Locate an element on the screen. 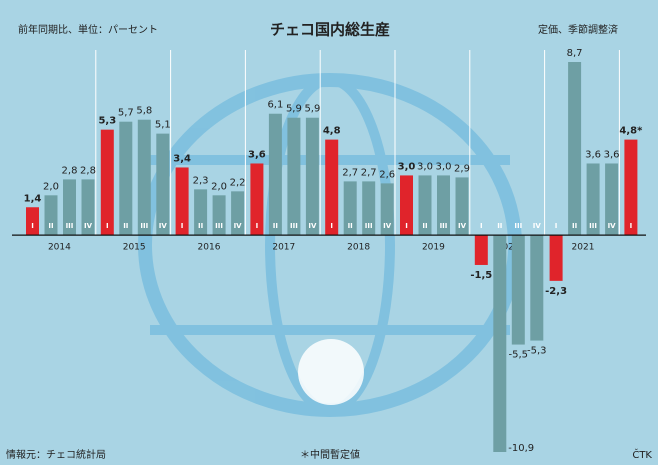 The width and height of the screenshot is (658, 465). value-label: -2,3 is located at coordinates (556, 291).